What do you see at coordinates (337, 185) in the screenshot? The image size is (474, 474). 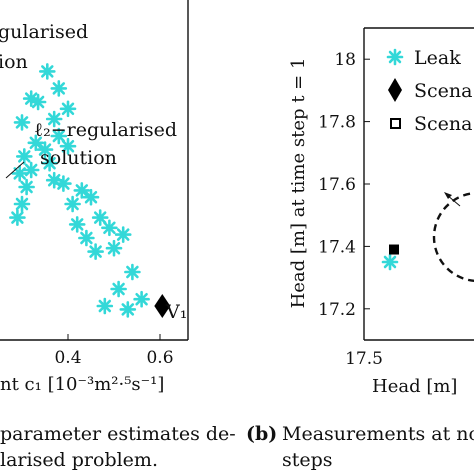 I see `panel-b-y-tick-label: 17.6` at bounding box center [337, 185].